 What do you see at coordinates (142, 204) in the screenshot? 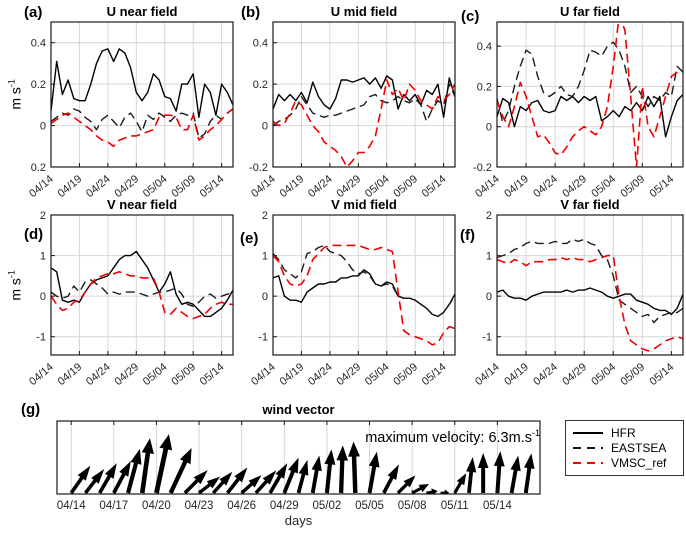
I see `panel-d-title: V near field` at bounding box center [142, 204].